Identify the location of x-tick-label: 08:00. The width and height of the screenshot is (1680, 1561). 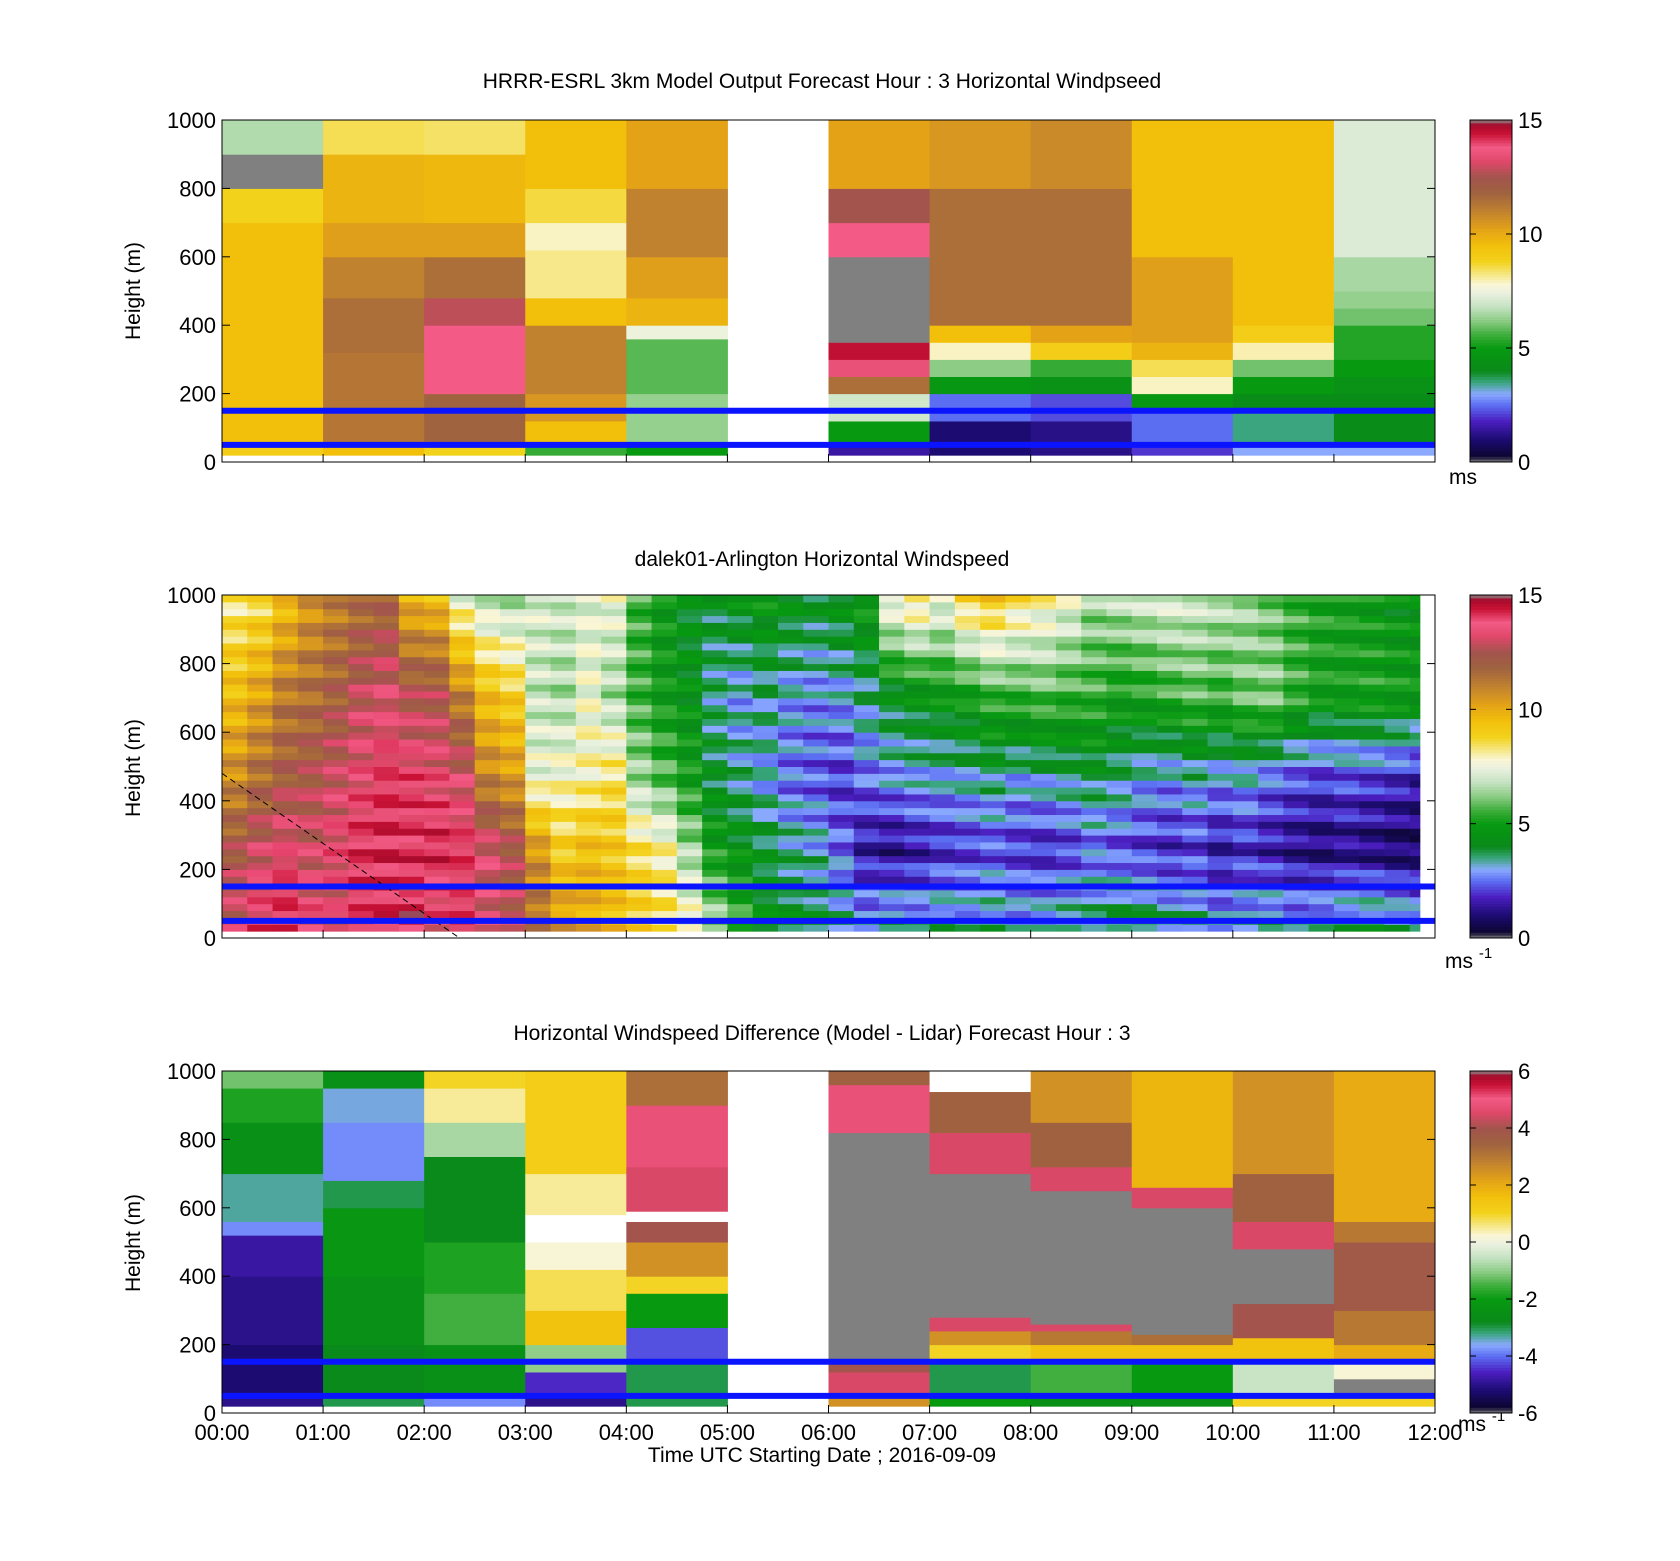
(1030, 1432).